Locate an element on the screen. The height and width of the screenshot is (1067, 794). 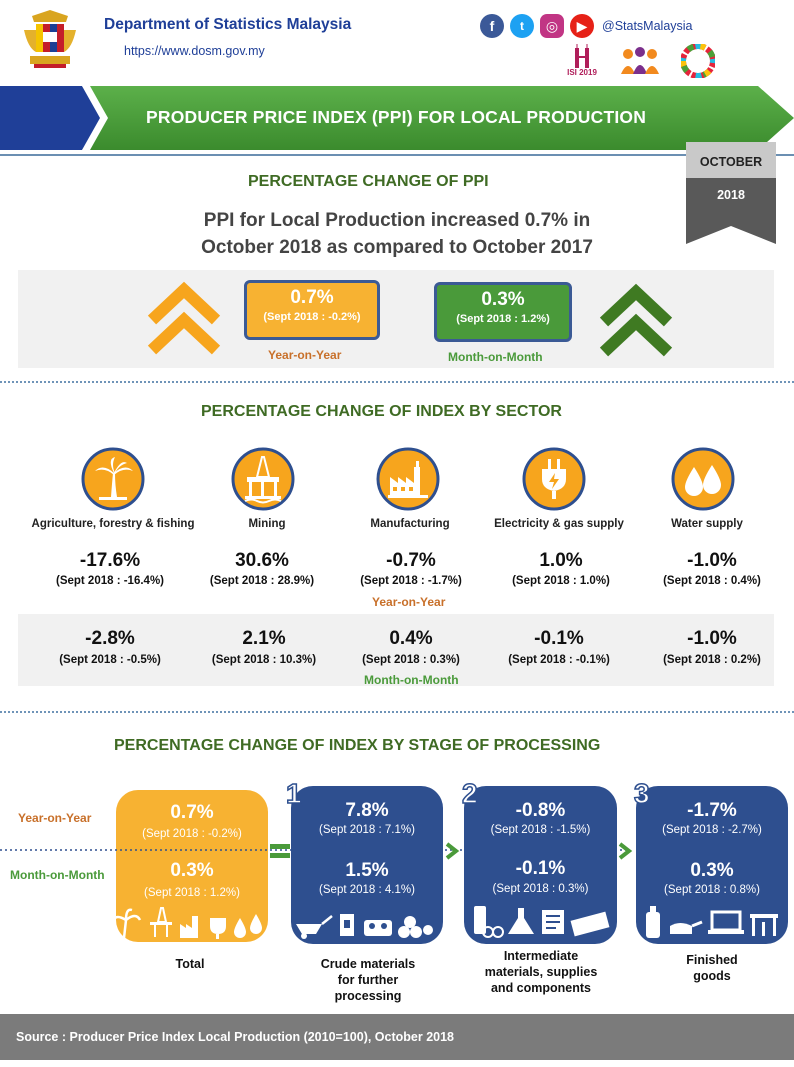
ppi-yoy-sub: (Sept 2018 : -0.2%) is located at coordinates (312, 317).